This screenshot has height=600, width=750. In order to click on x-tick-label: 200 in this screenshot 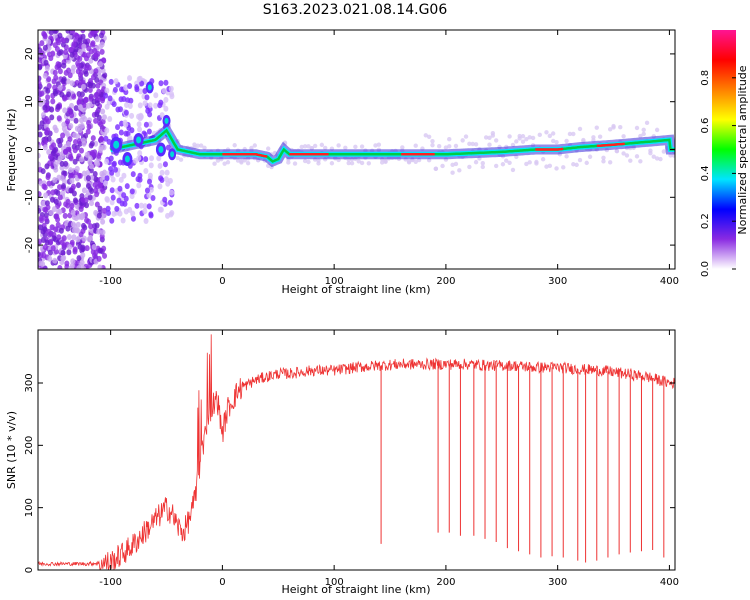, I will do `click(445, 582)`.